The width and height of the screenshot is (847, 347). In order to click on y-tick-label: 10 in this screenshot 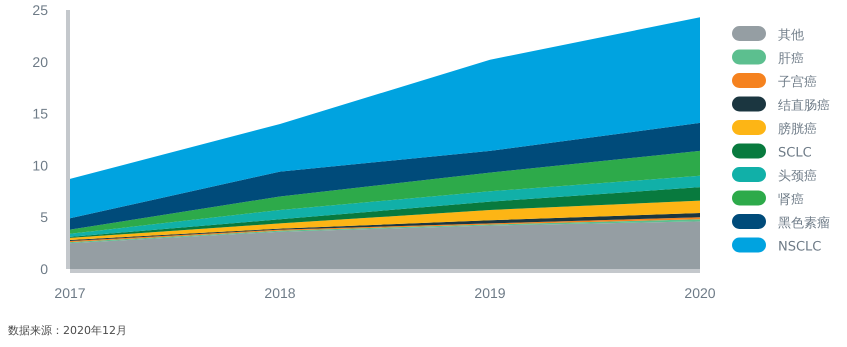, I will do `click(40, 165)`.